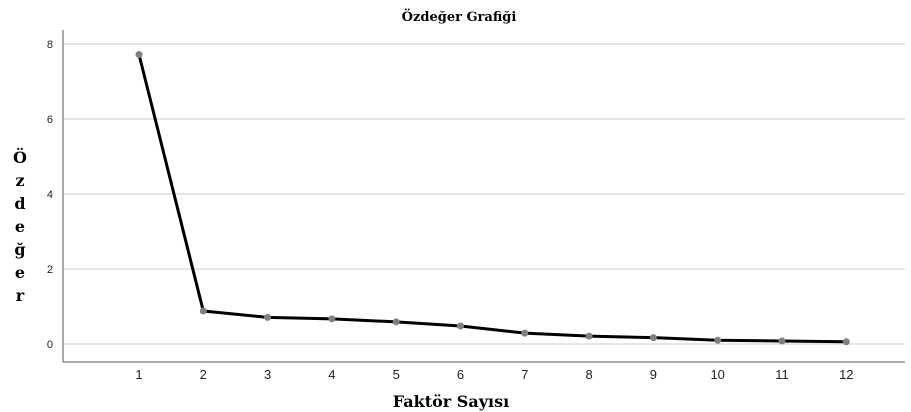  Describe the element at coordinates (459, 16) in the screenshot. I see `chart-title: Özdeğer Grafiği` at that location.